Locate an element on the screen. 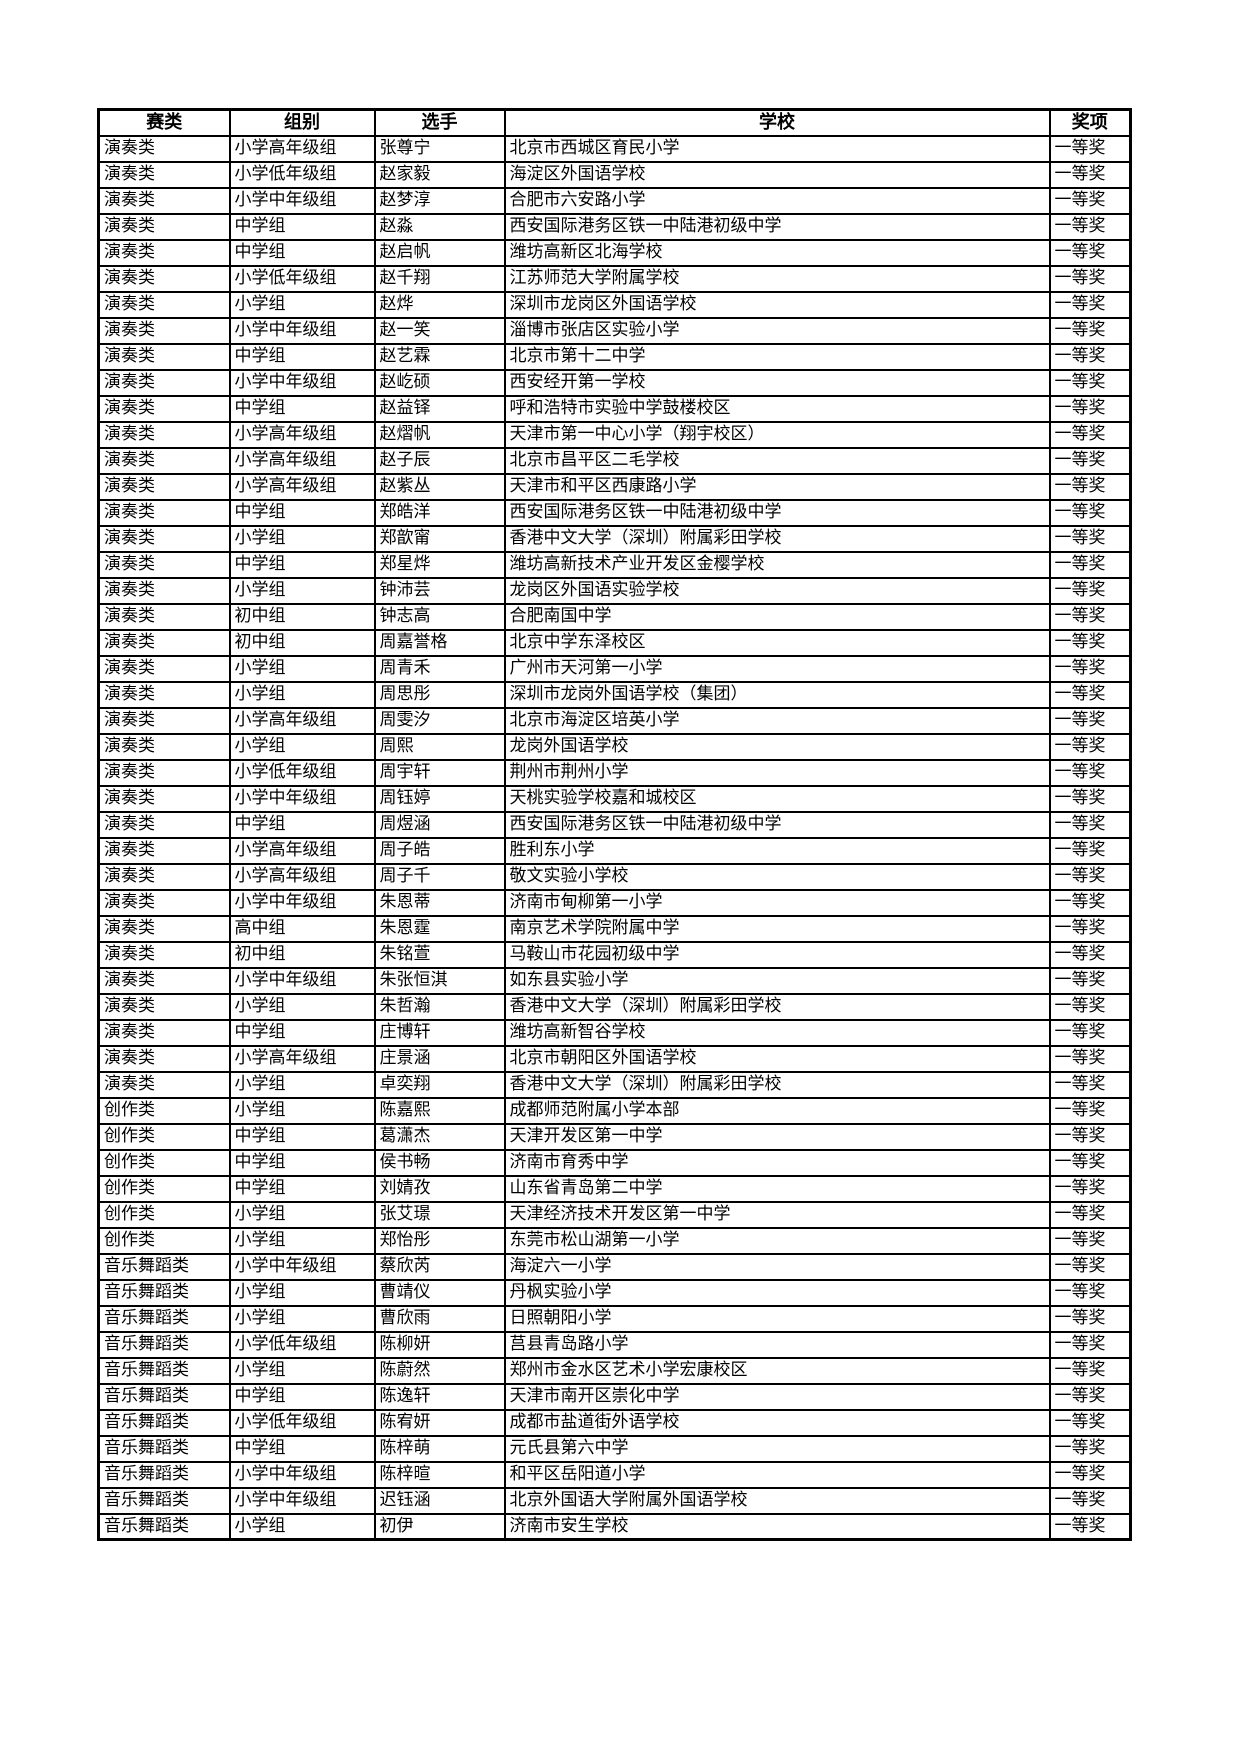  table-row: 演奏类 中学组 赵启帆 潍坊高新区北海学校 一等奖 is located at coordinates (614, 252).